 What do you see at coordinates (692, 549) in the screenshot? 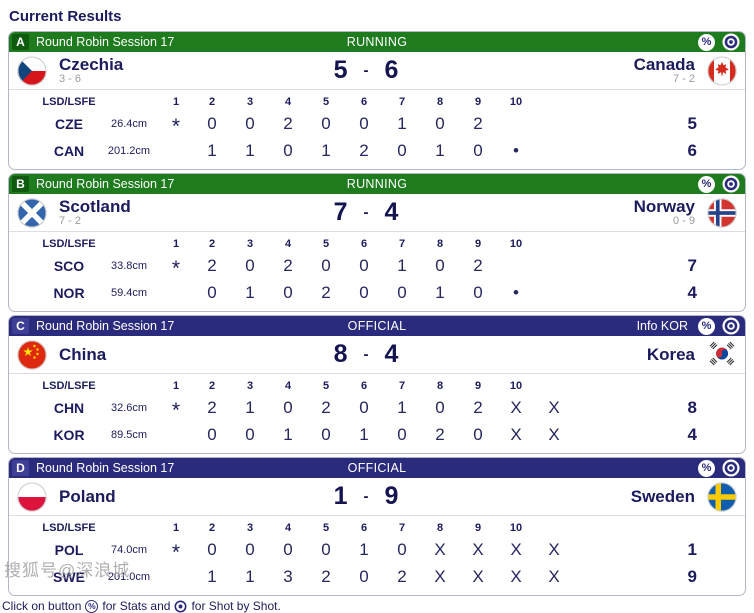
I see `team1-total: 1` at bounding box center [692, 549].